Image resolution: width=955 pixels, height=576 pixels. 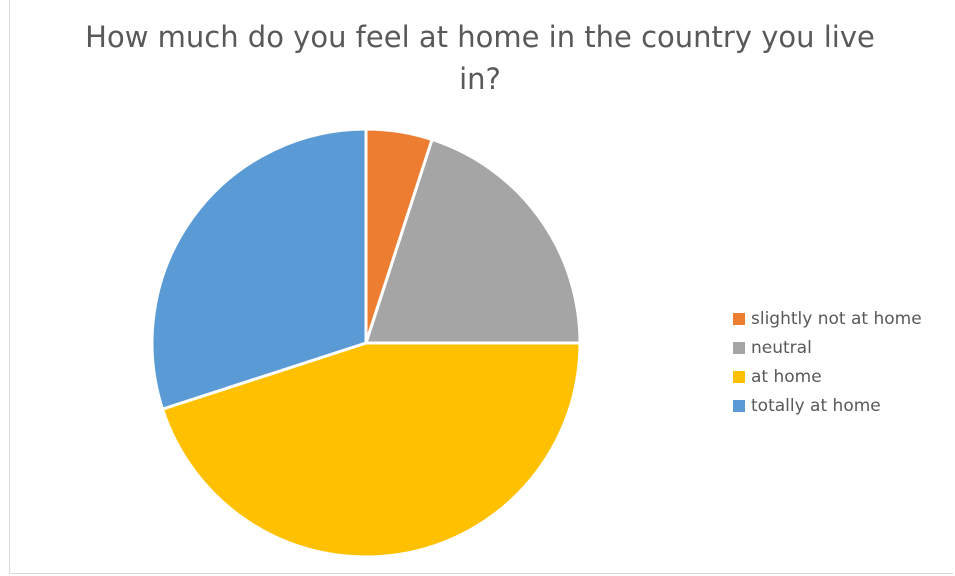 I want to click on legend-swatch-at-home, so click(x=739, y=376).